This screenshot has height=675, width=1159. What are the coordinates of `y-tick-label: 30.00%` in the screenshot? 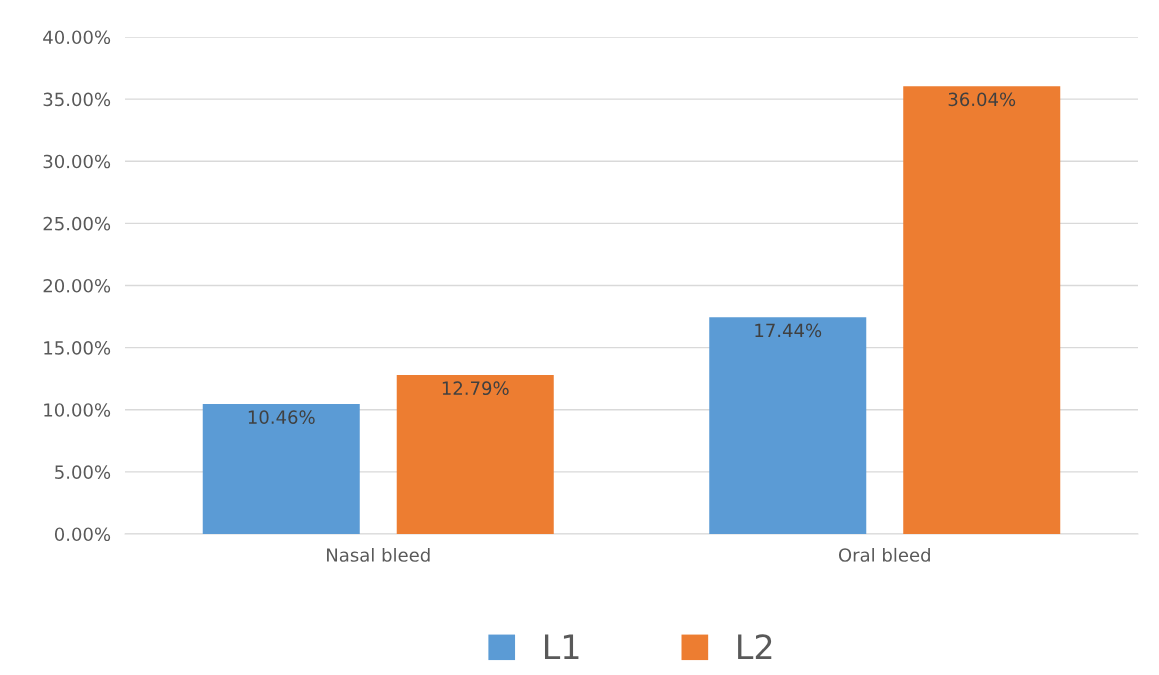 It's located at (77, 161).